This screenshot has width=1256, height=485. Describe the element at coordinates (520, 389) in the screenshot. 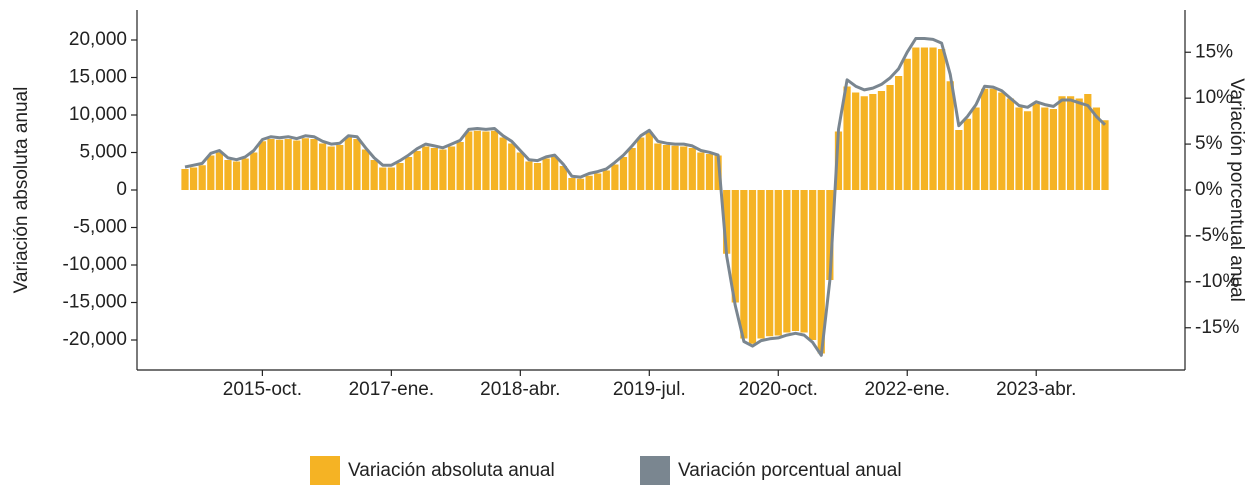

I see `x-tick-label: 2018-abr.` at that location.